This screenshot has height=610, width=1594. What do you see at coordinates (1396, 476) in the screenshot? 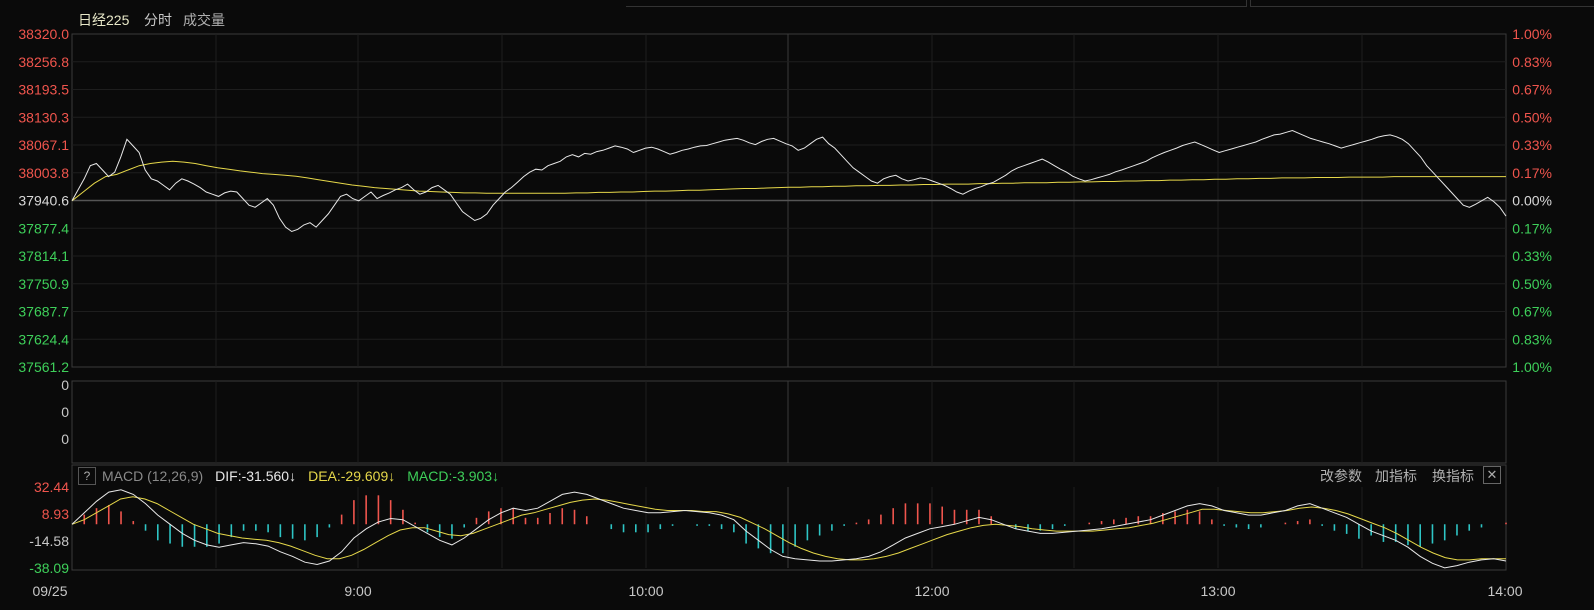
I see `add-indicator-button: 加指标` at bounding box center [1396, 476].